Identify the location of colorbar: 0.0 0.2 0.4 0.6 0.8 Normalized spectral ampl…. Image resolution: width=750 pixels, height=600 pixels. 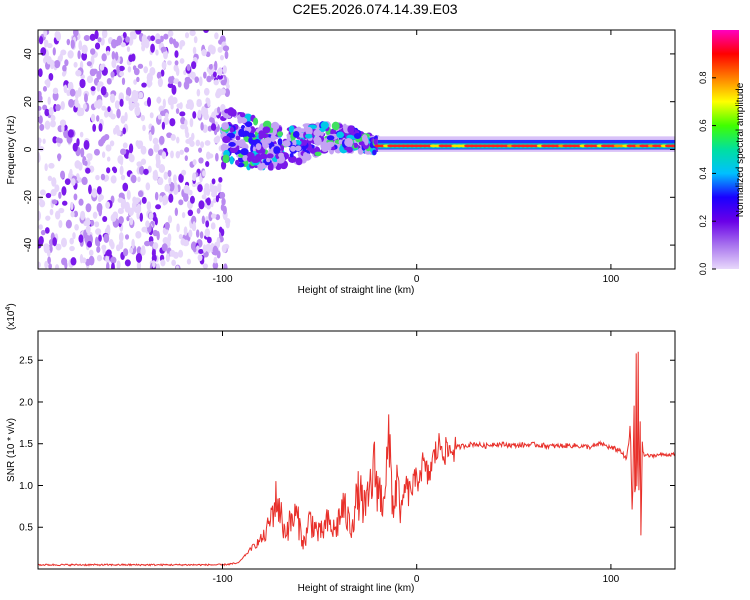
(722, 152).